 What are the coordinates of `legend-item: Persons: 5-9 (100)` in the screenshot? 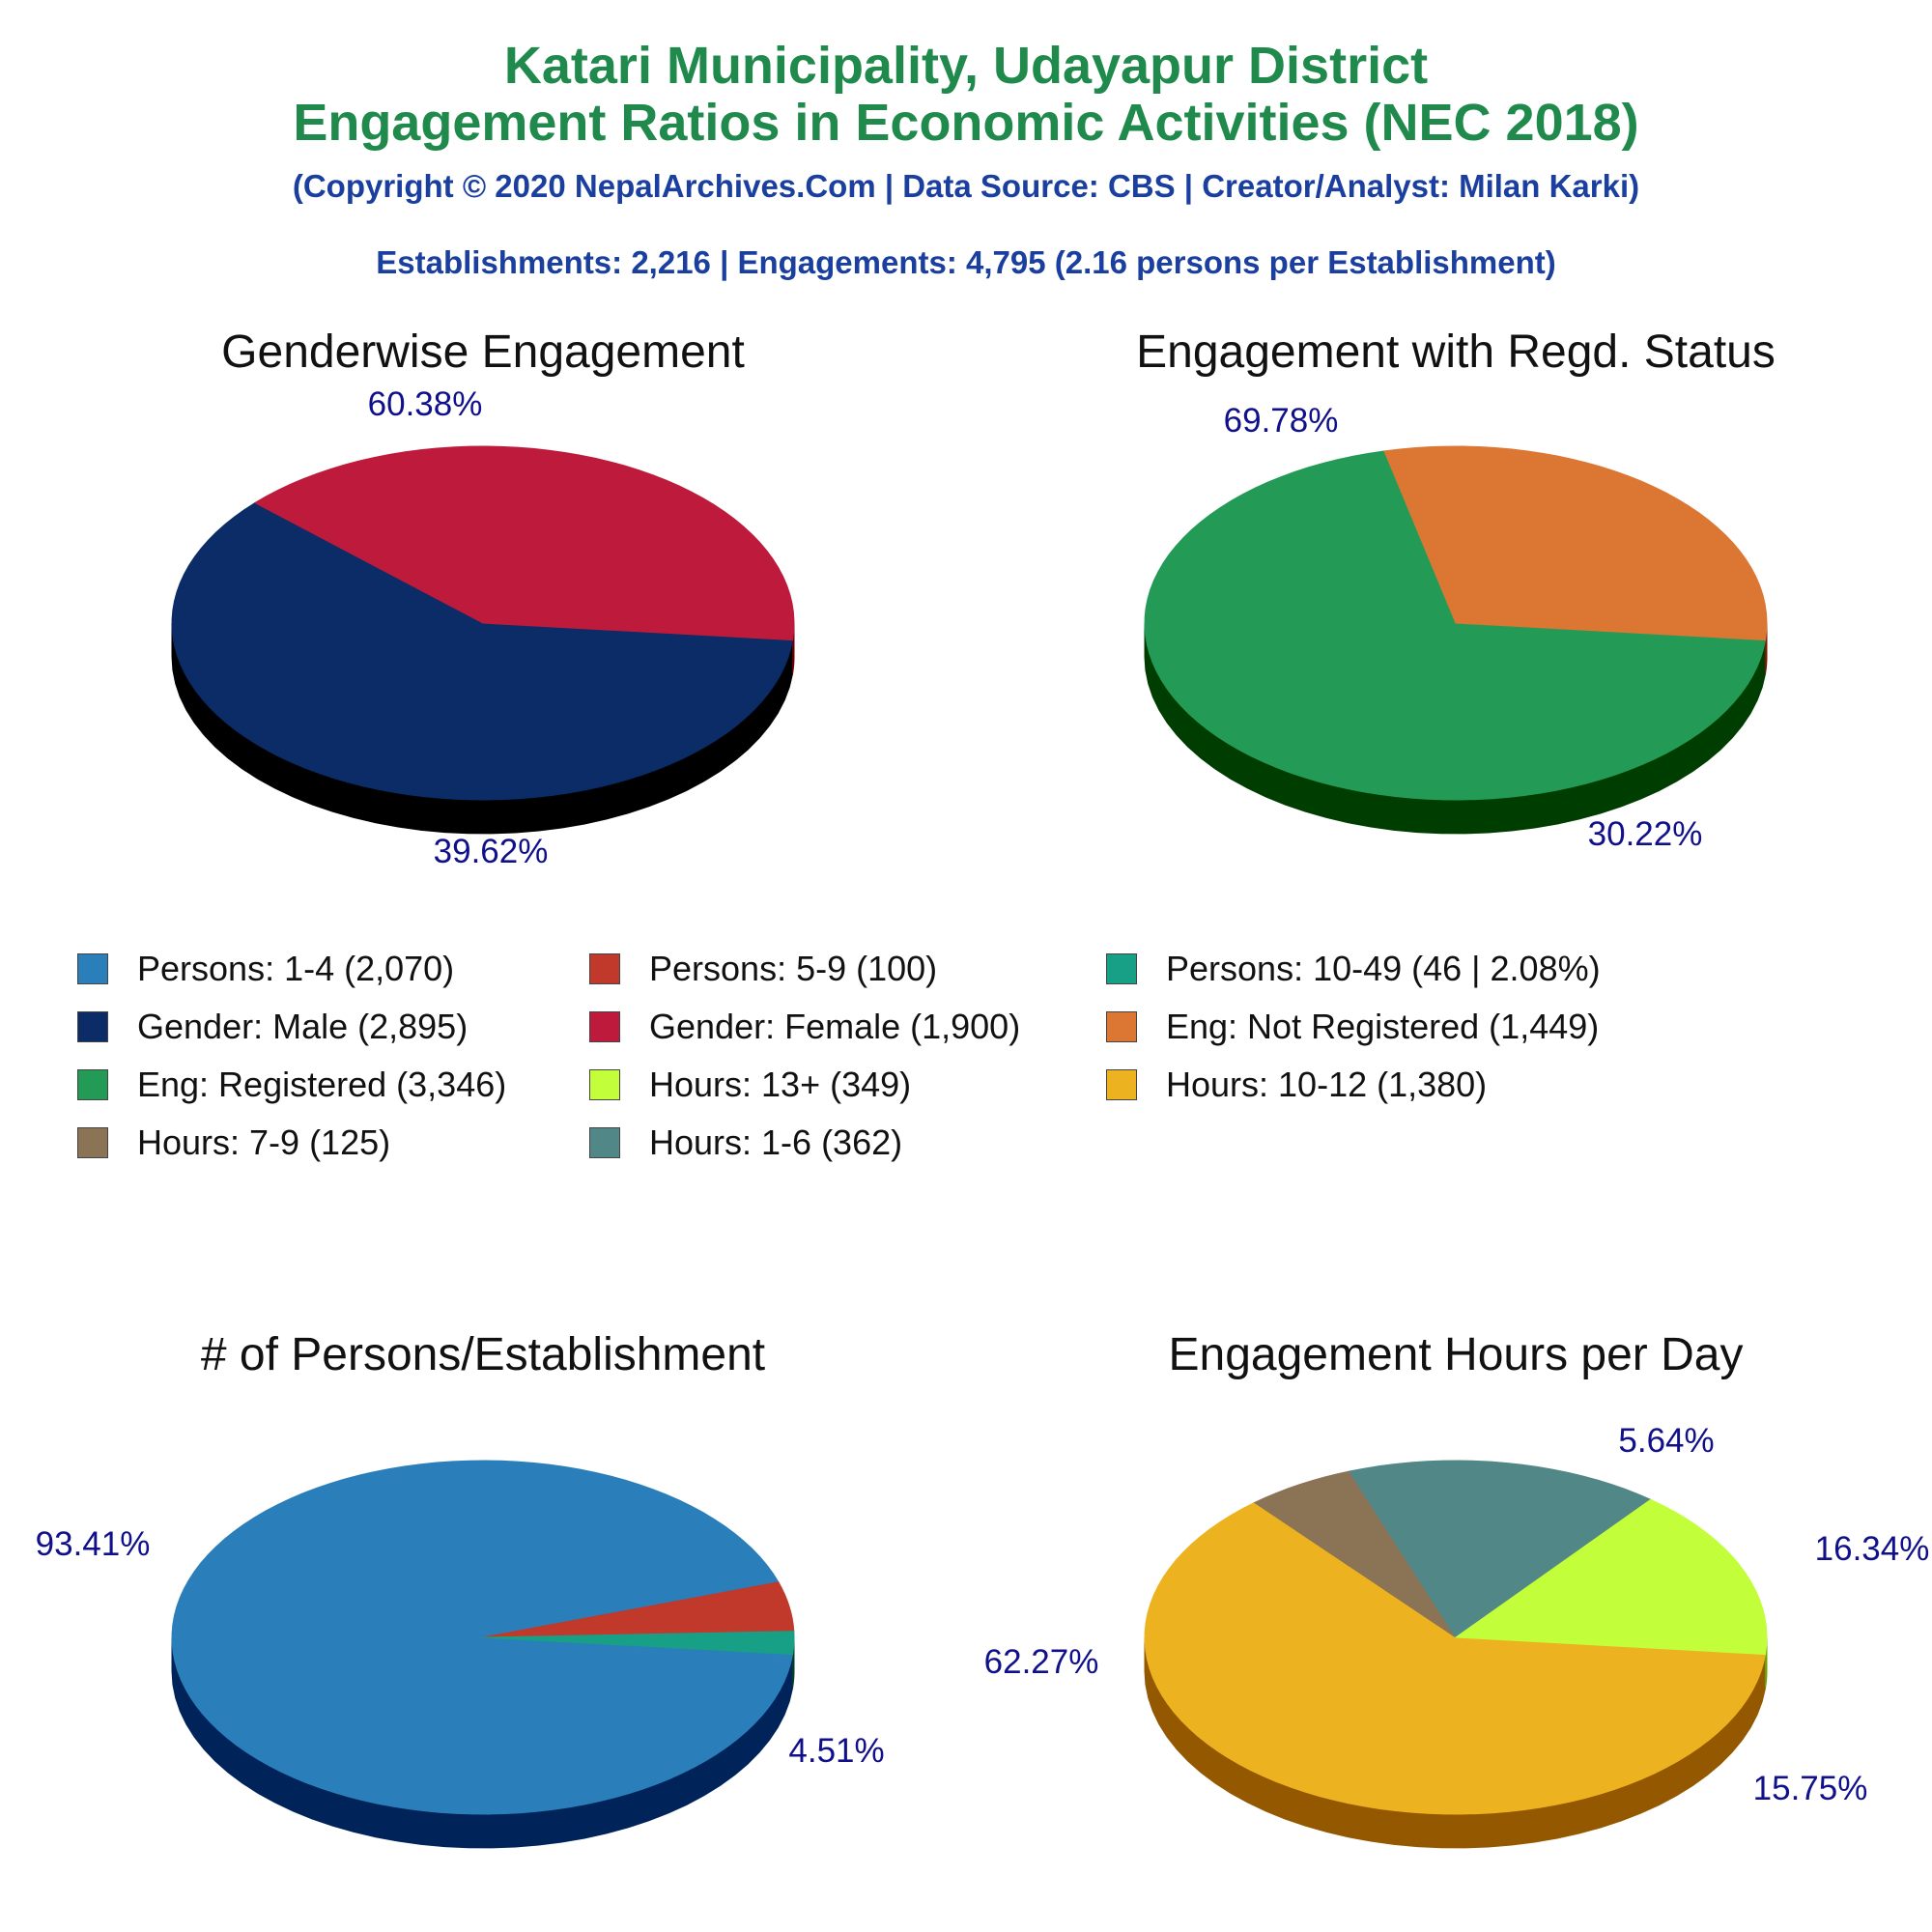 It's located at (763, 968).